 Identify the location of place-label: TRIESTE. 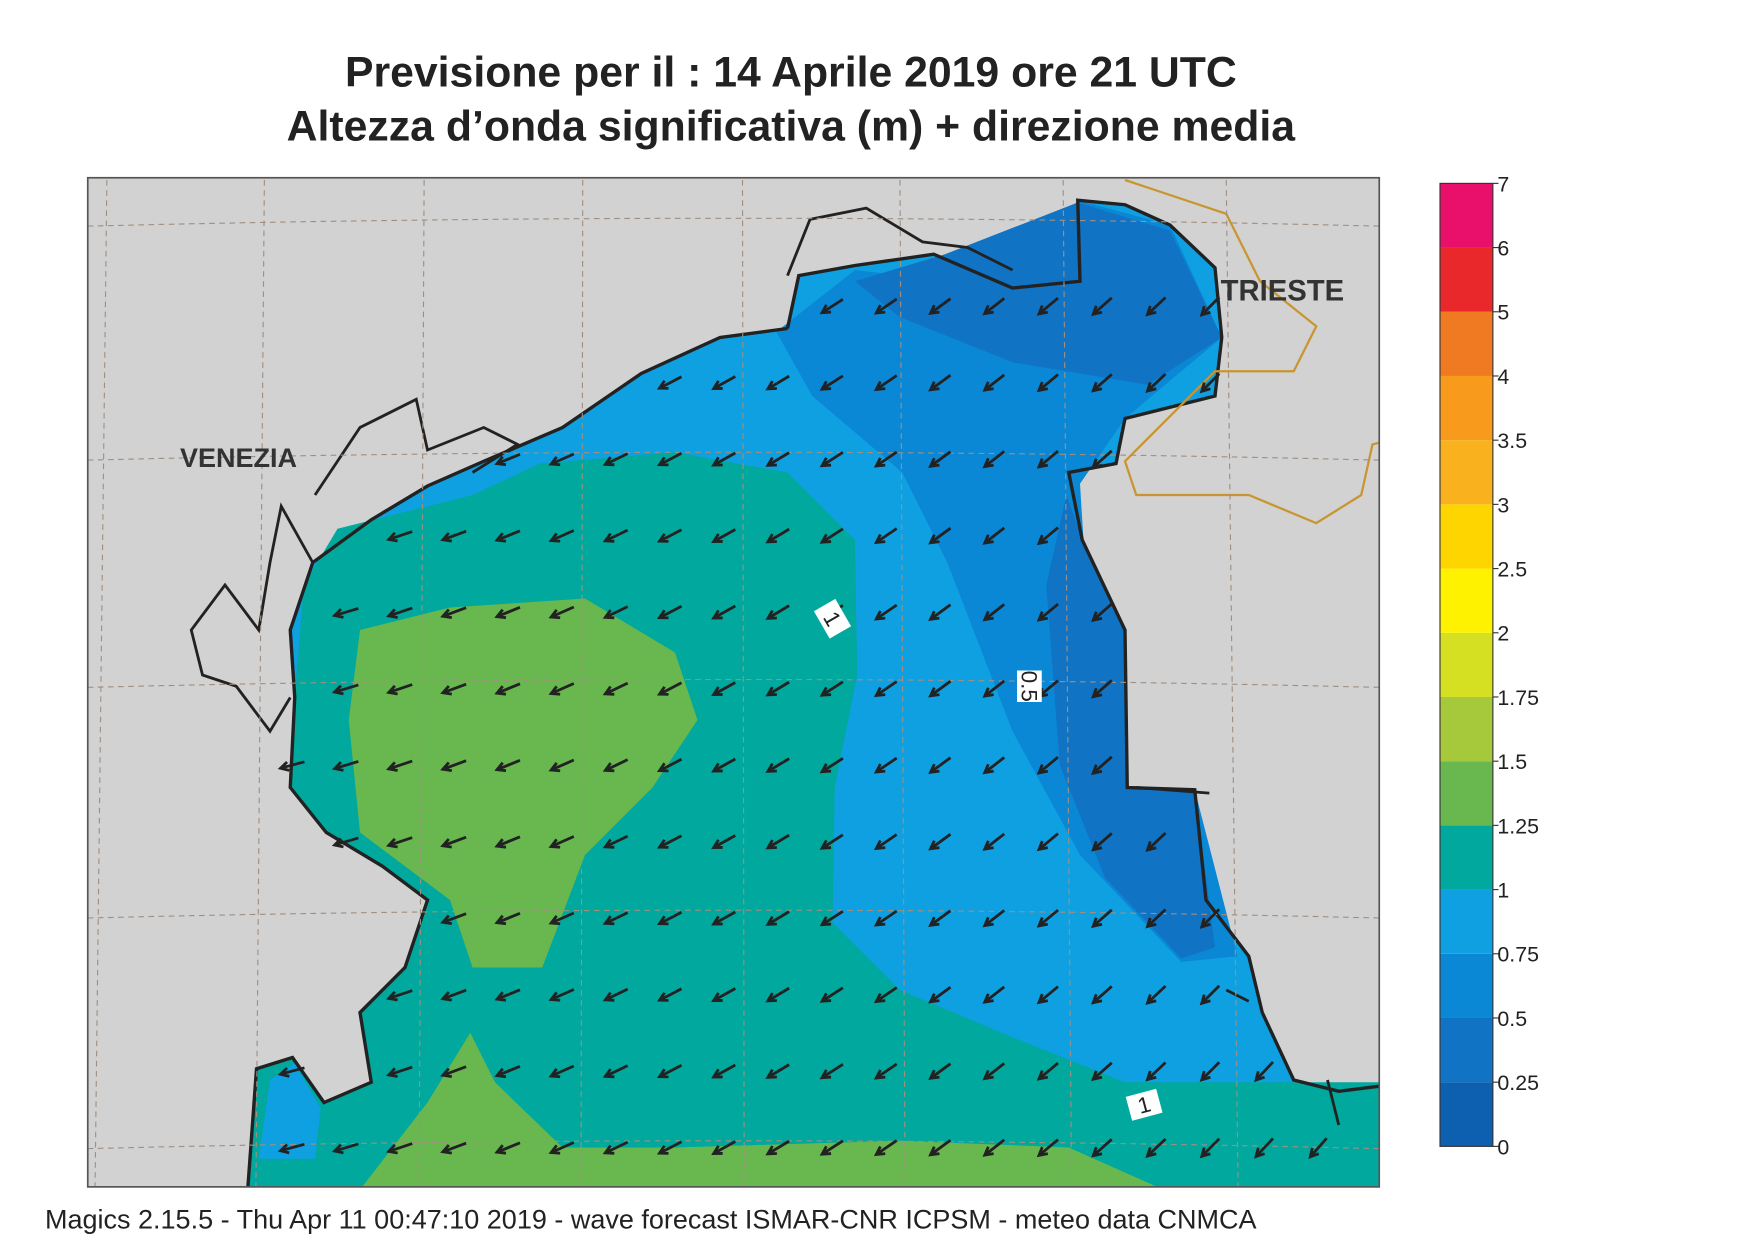
(1283, 291).